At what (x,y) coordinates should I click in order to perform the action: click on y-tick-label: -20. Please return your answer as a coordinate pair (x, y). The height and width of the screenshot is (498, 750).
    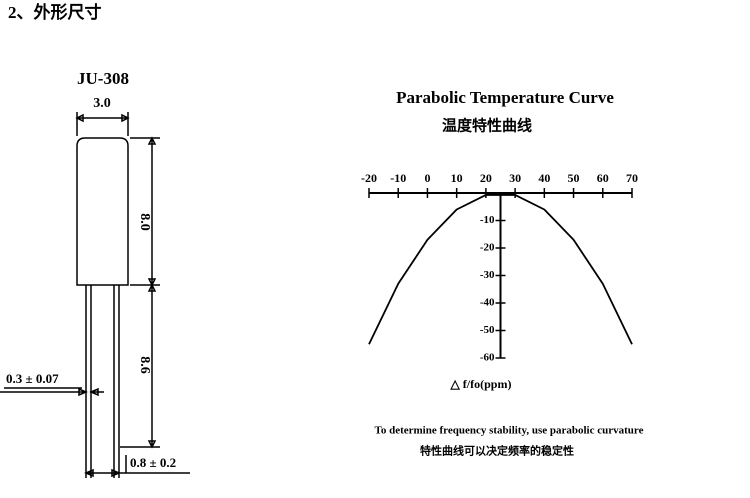
    Looking at the image, I should click on (487, 248).